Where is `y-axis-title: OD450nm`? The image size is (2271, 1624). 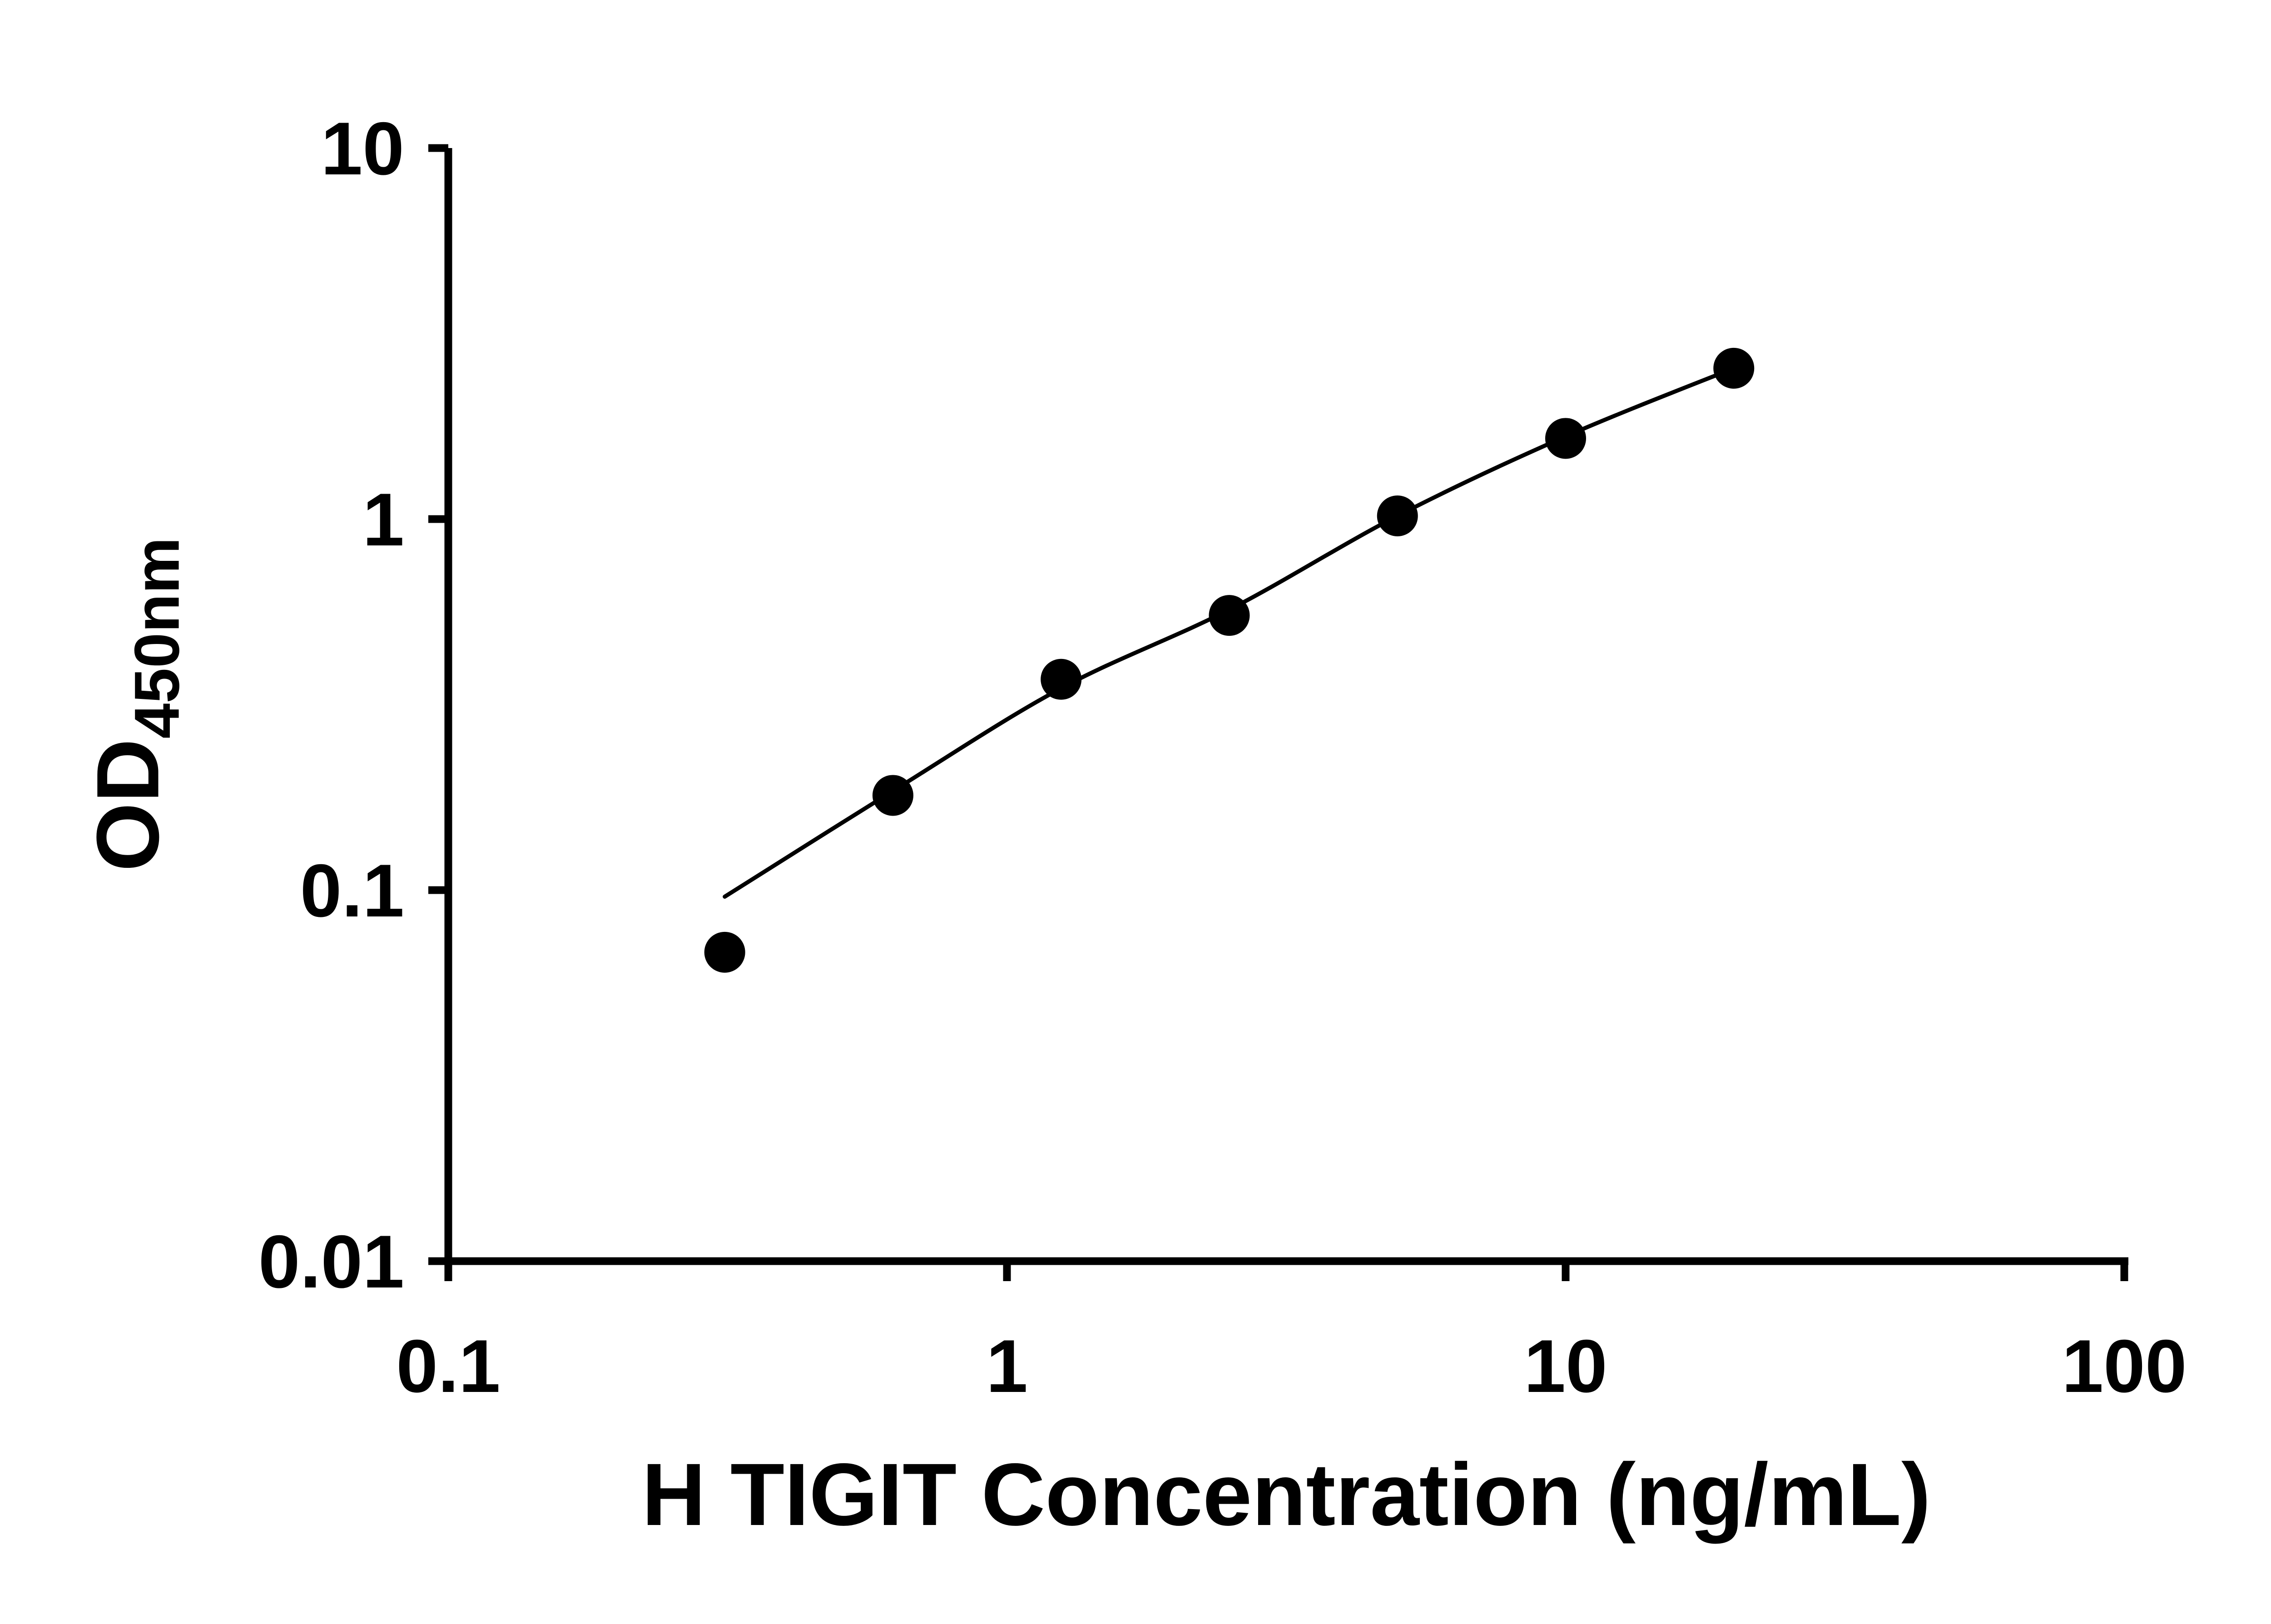
y-axis-title: OD450nm is located at coordinates (136, 704).